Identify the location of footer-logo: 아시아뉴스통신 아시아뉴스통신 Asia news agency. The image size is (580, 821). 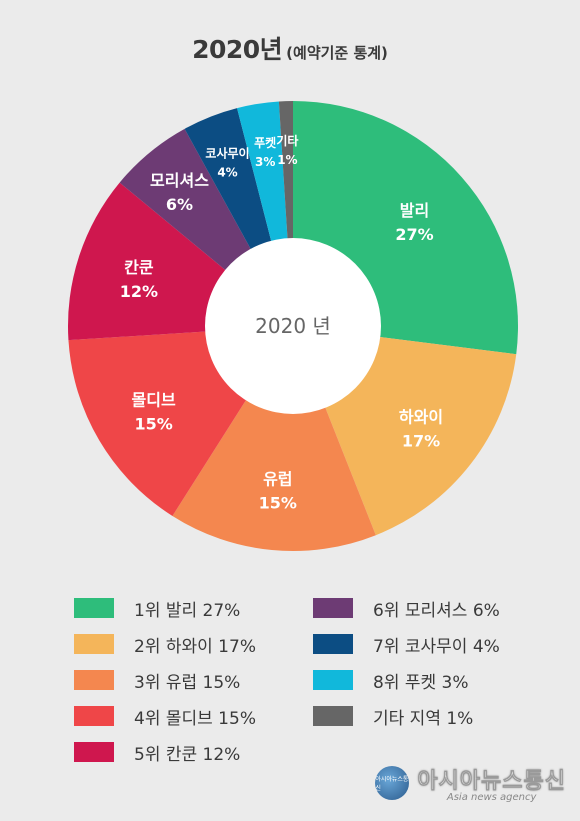
(470, 783).